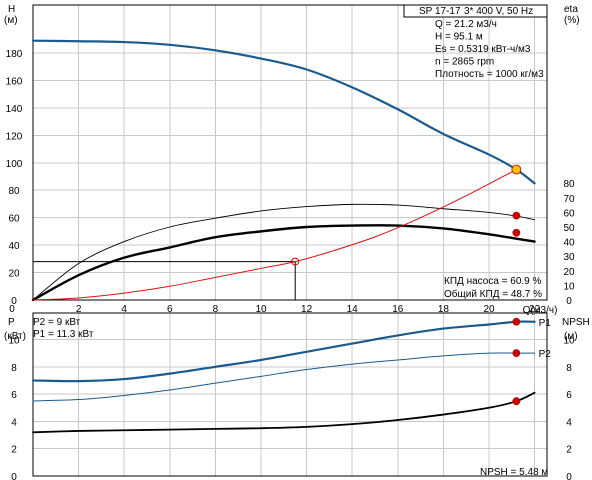  What do you see at coordinates (569, 286) in the screenshot?
I see `y-right-tick-label: 10` at bounding box center [569, 286].